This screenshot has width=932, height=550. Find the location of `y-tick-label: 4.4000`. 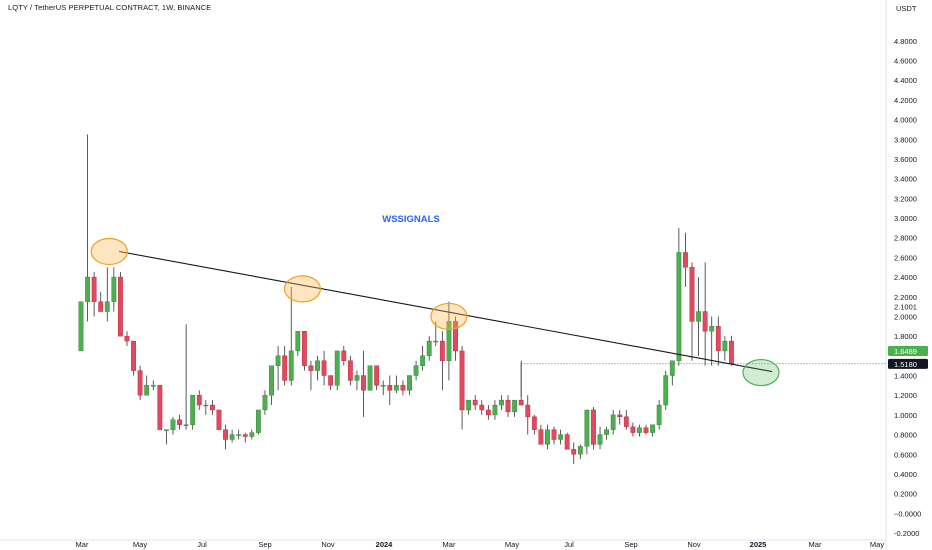

y-tick-label: 4.4000 is located at coordinates (905, 80).